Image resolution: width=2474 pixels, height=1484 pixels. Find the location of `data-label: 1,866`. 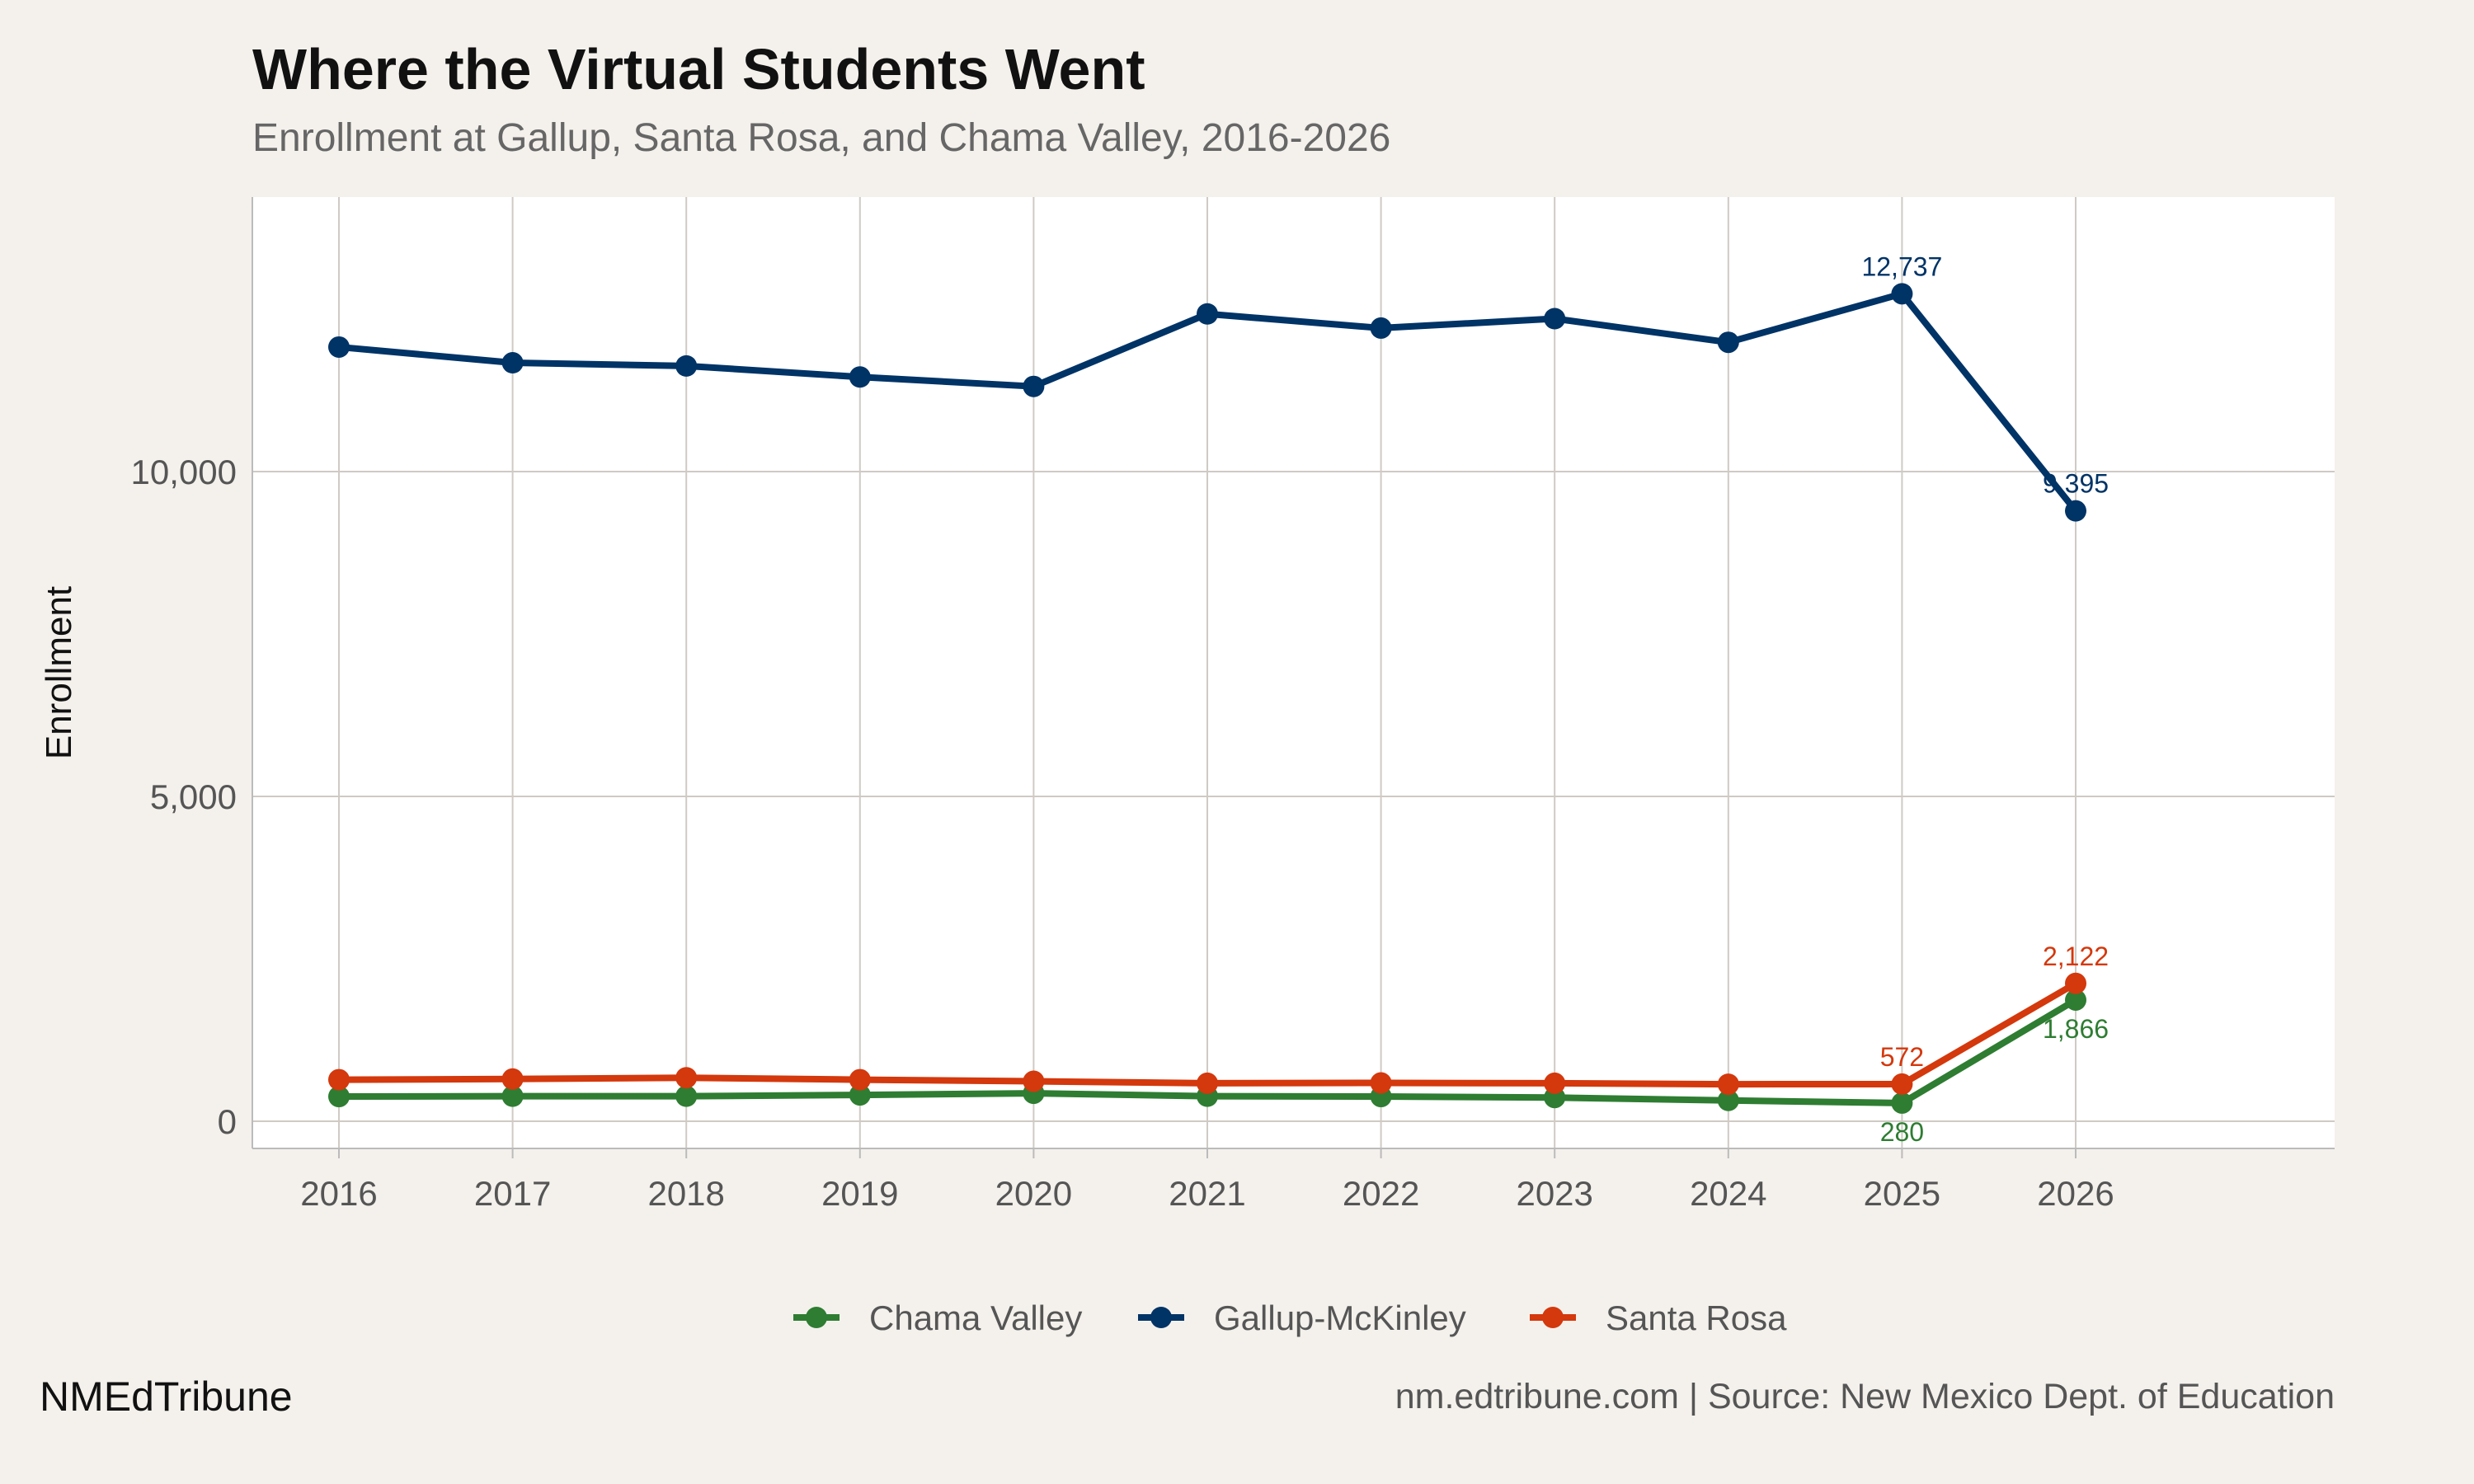

data-label: 1,866 is located at coordinates (2076, 1029).